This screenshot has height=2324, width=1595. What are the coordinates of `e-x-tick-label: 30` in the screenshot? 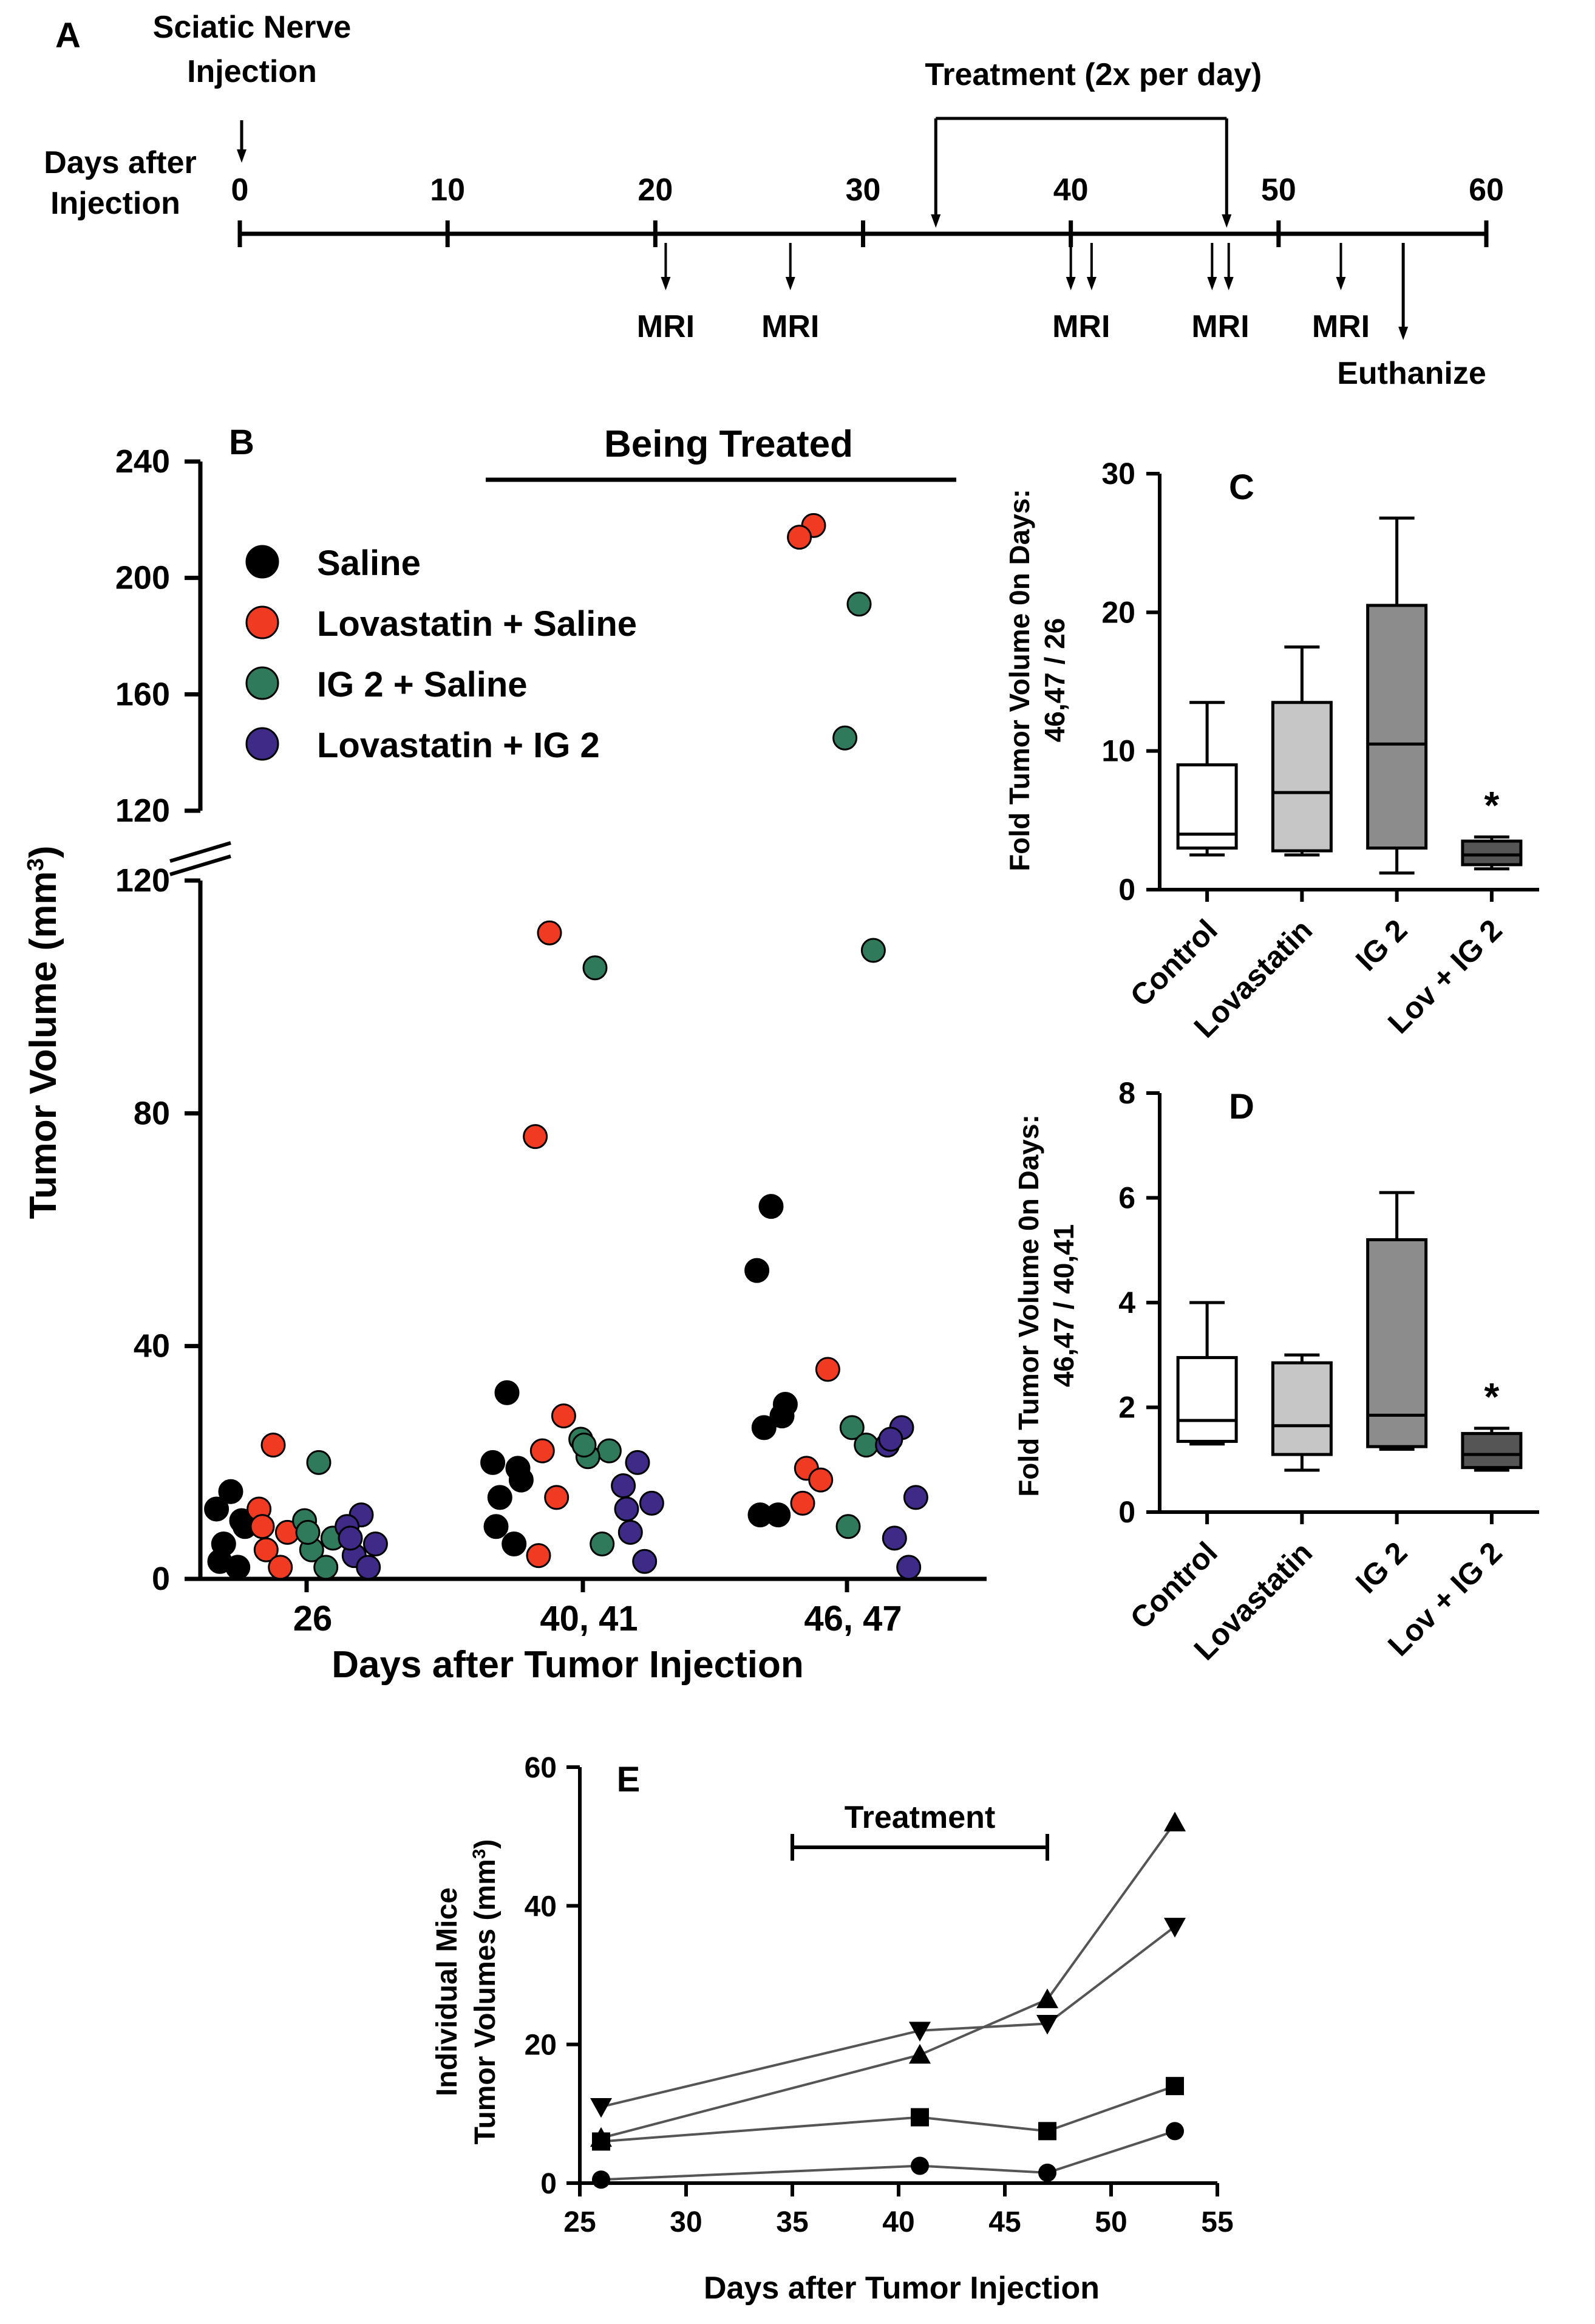 It's located at (686, 2222).